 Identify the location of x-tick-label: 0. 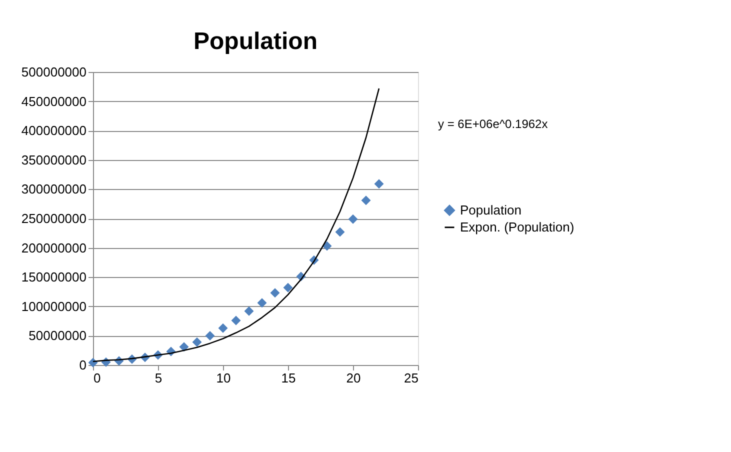
(97, 378).